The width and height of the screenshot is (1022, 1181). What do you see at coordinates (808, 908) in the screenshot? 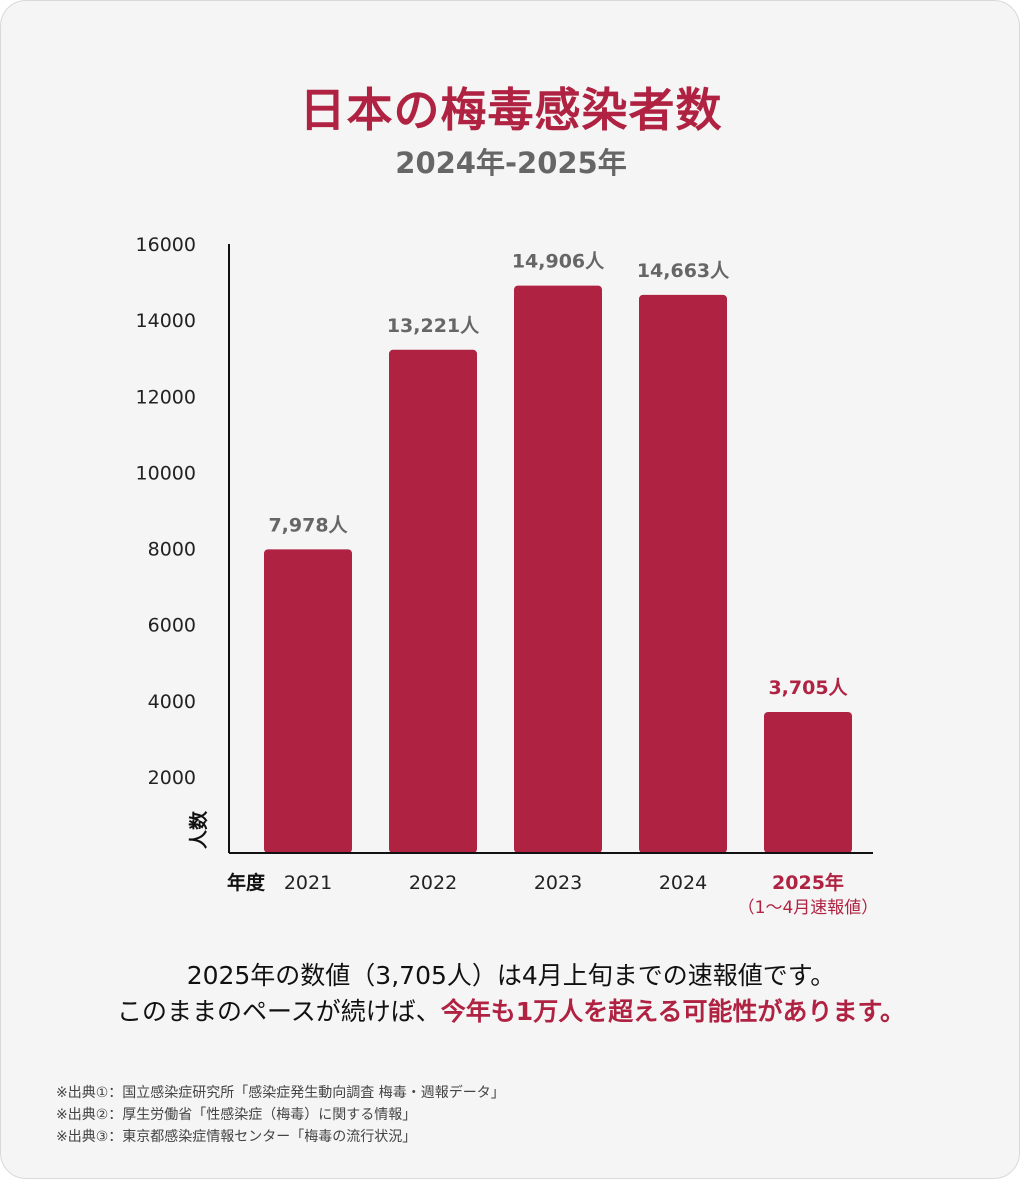
I see `highlight-note: （1〜4月速報値）` at bounding box center [808, 908].